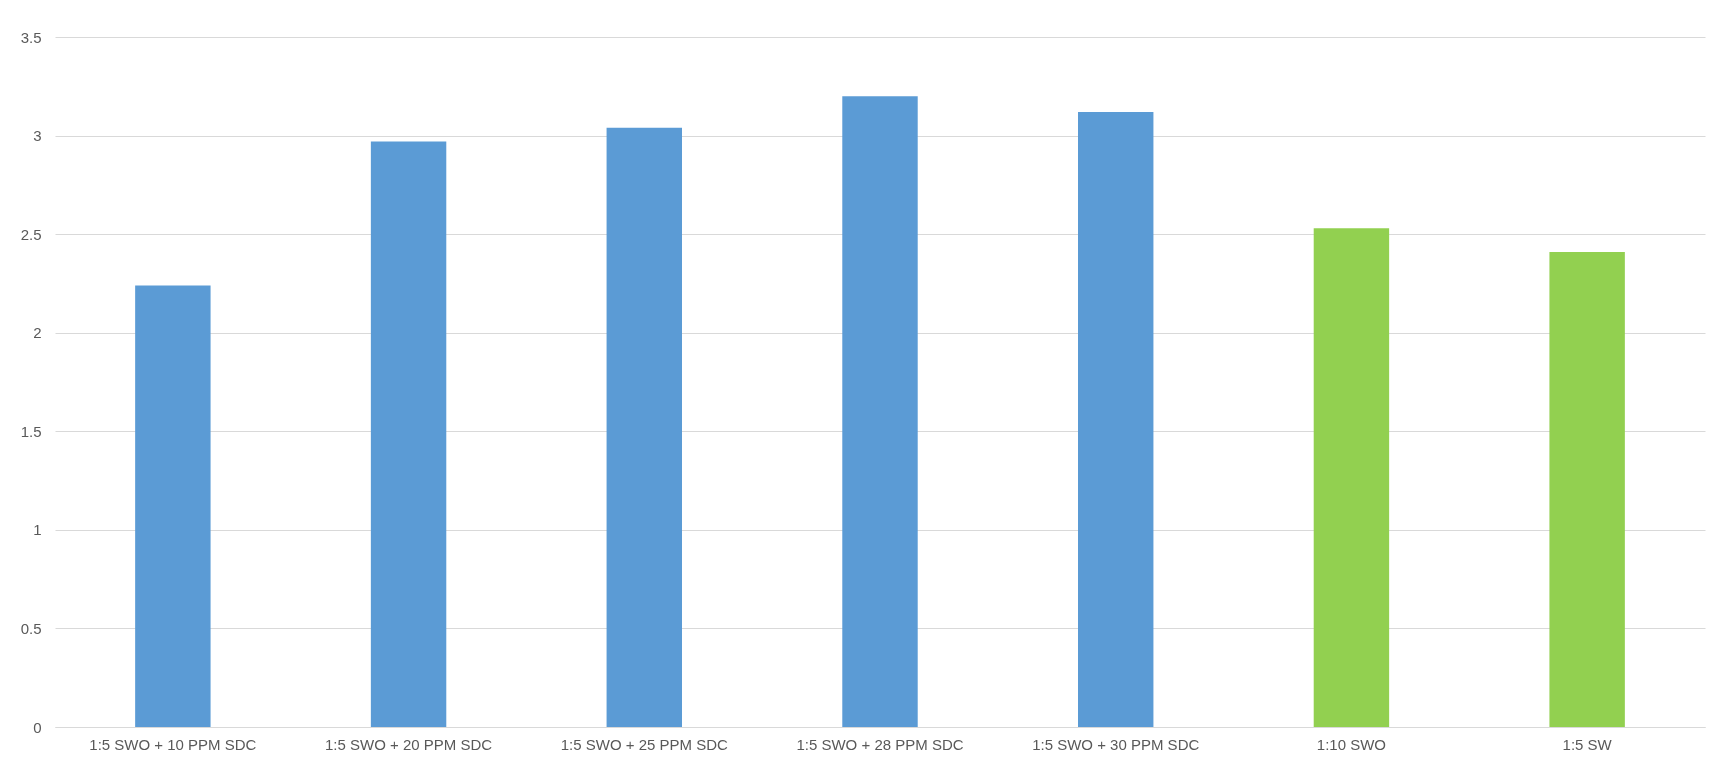  What do you see at coordinates (31, 37) in the screenshot?
I see `y-tick-label: 3.5` at bounding box center [31, 37].